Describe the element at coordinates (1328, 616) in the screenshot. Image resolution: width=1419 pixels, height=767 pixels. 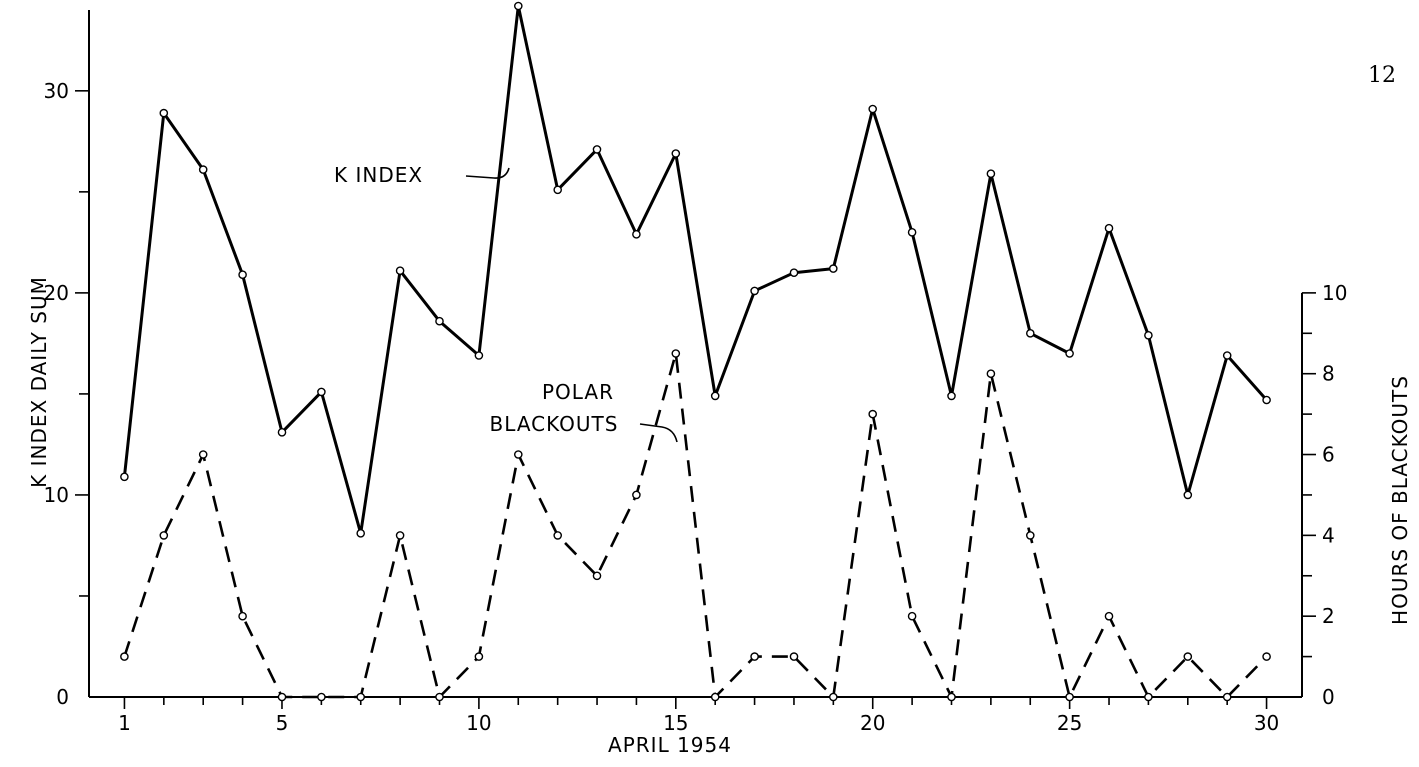
I see `y-right-tick-label: 2` at that location.